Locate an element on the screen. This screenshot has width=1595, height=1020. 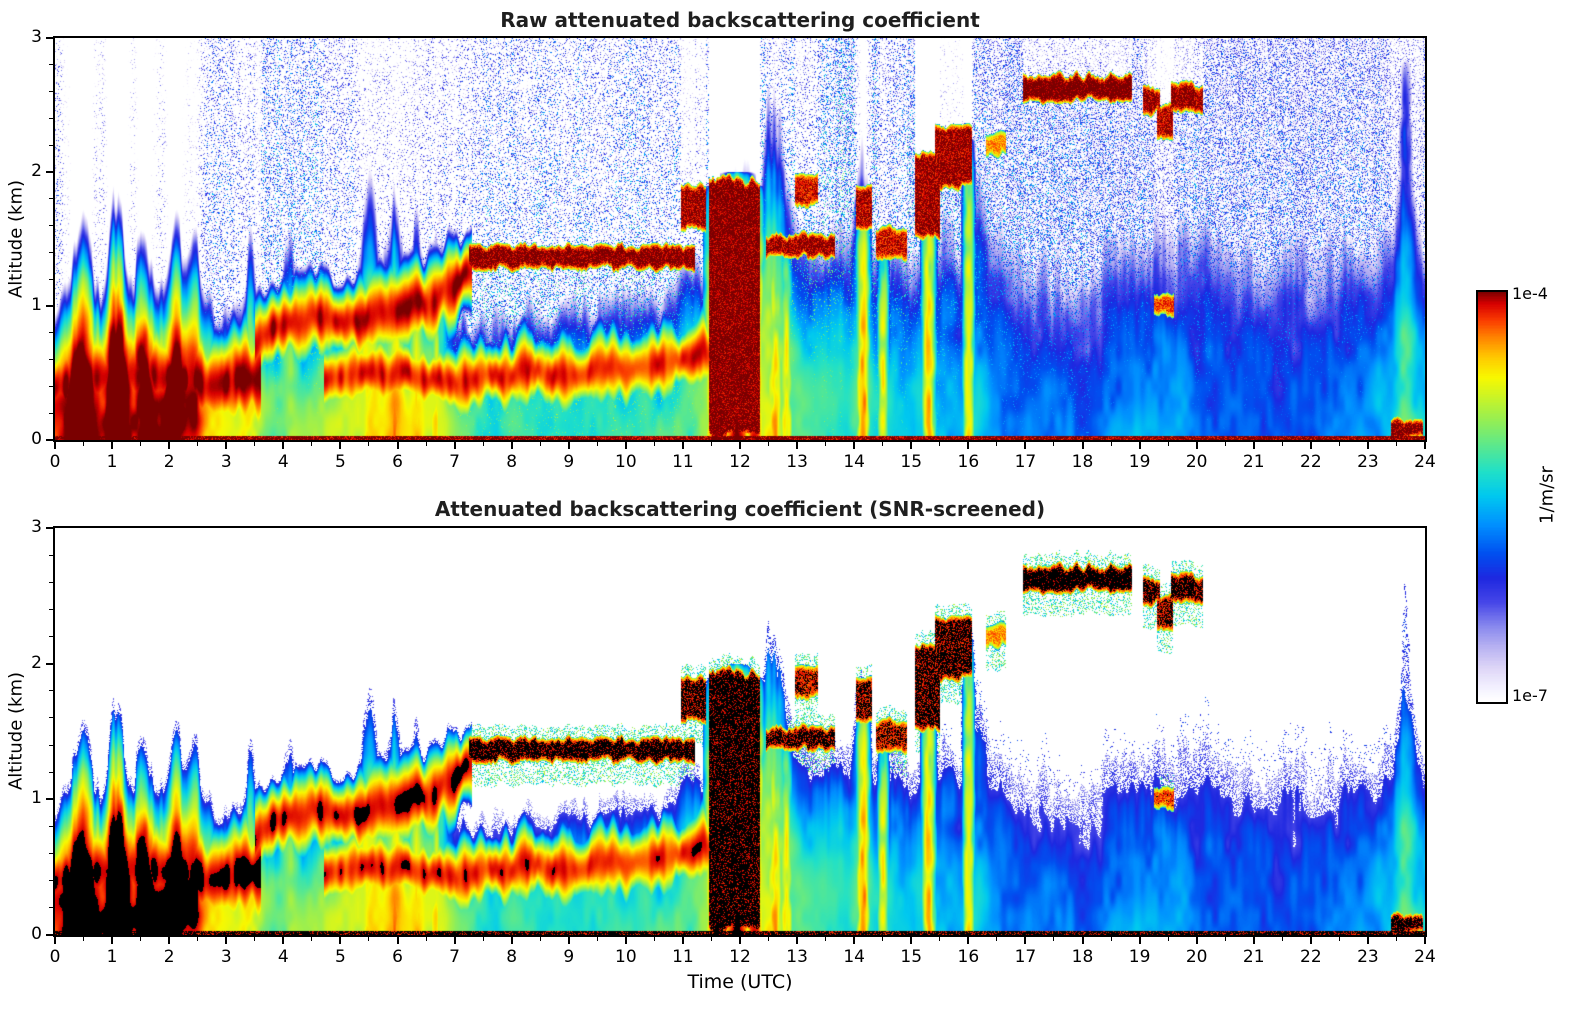
y-tick-label: 3 is located at coordinates (36, 527).